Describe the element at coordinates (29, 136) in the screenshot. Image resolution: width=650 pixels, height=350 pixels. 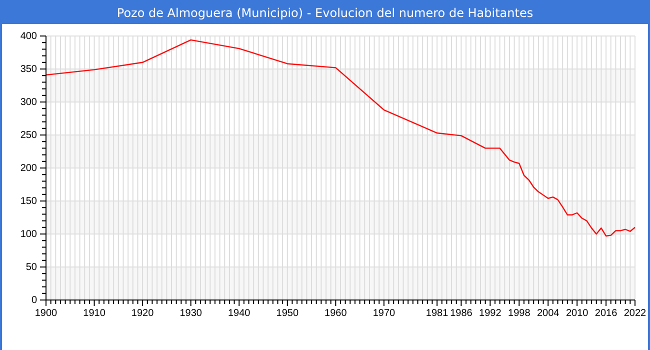
I see `y-tick-label: 250` at that location.